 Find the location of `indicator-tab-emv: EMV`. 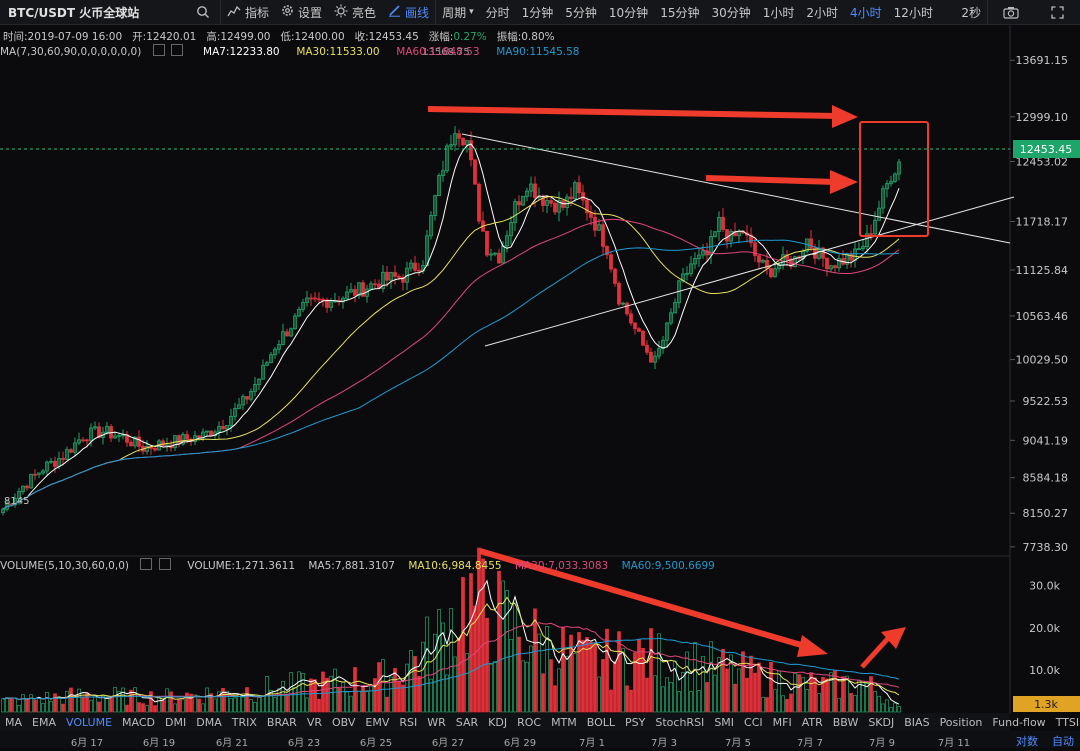

indicator-tab-emv: EMV is located at coordinates (377, 722).